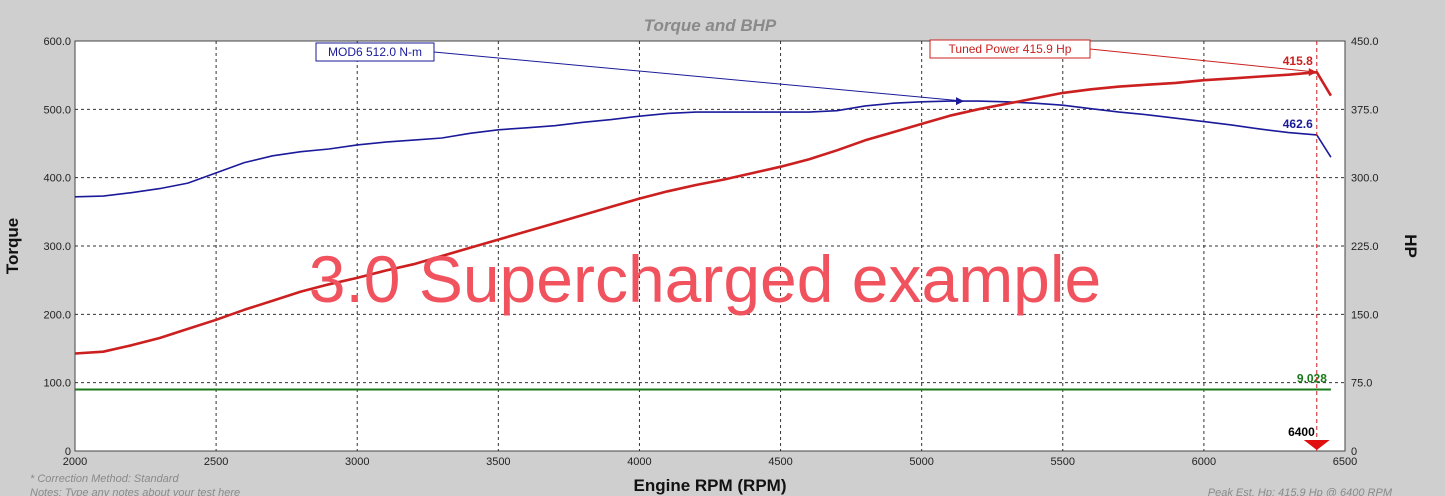  I want to click on y-axis-right-title: HP, so click(1410, 246).